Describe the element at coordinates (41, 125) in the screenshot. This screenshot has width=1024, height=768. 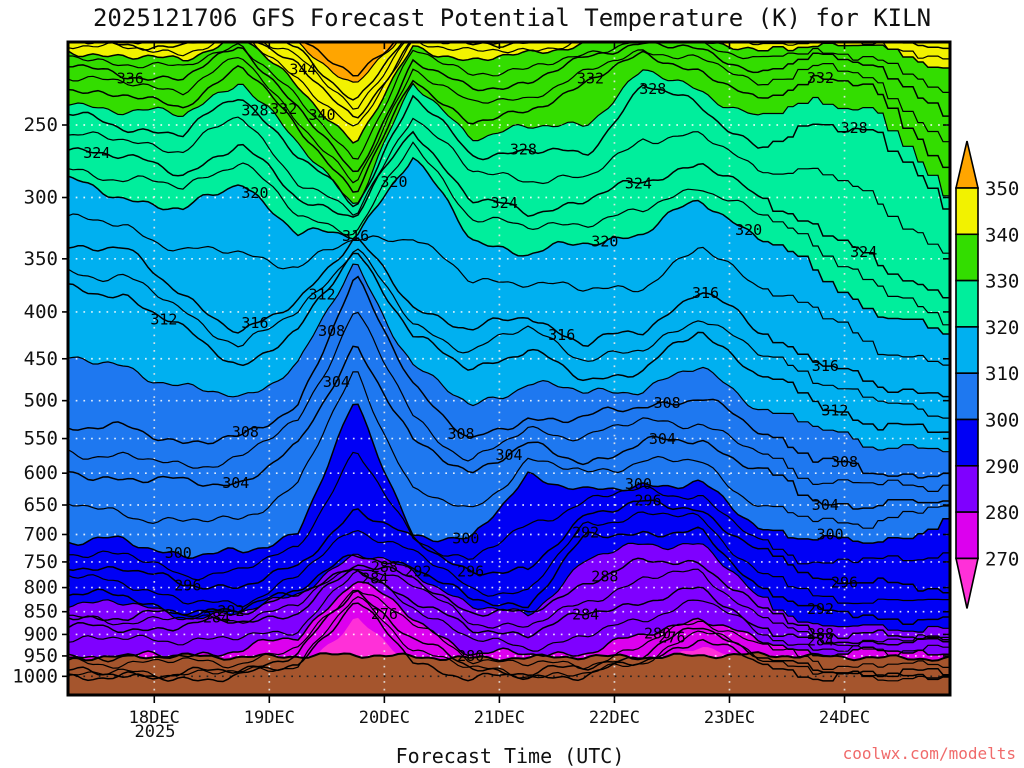
I see `svg-text: 250` at that location.